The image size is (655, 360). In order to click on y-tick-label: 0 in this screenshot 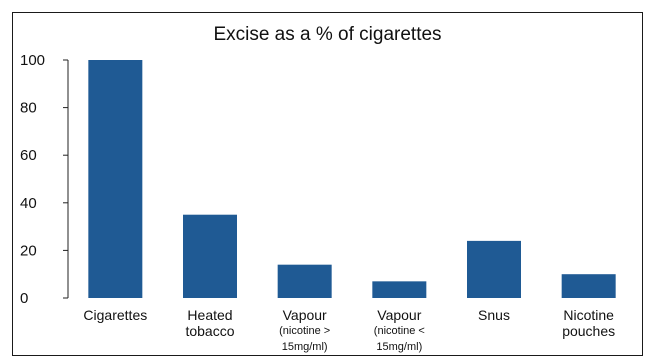, I will do `click(24, 298)`.